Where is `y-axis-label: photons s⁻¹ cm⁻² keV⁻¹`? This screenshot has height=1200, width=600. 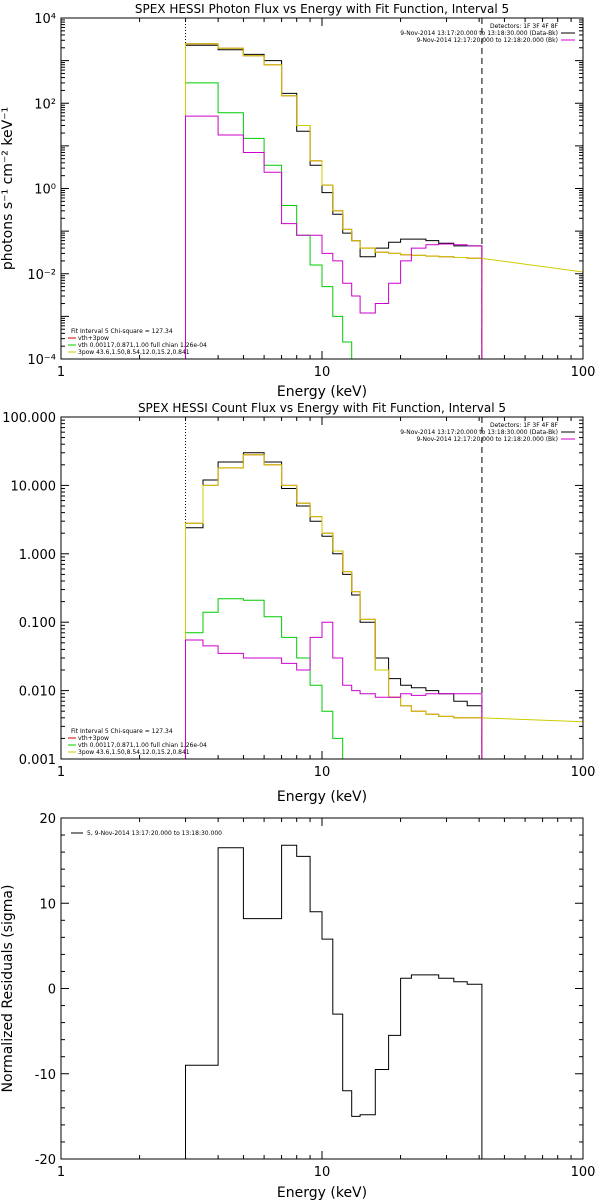
y-axis-label: photons s⁻¹ cm⁻² keV⁻¹ is located at coordinates (8, 188).